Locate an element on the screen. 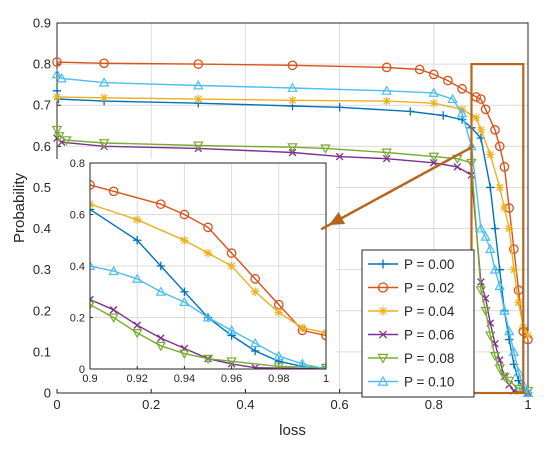 The height and width of the screenshot is (451, 550). inset-x-tick-label: 0.92 is located at coordinates (136, 379).